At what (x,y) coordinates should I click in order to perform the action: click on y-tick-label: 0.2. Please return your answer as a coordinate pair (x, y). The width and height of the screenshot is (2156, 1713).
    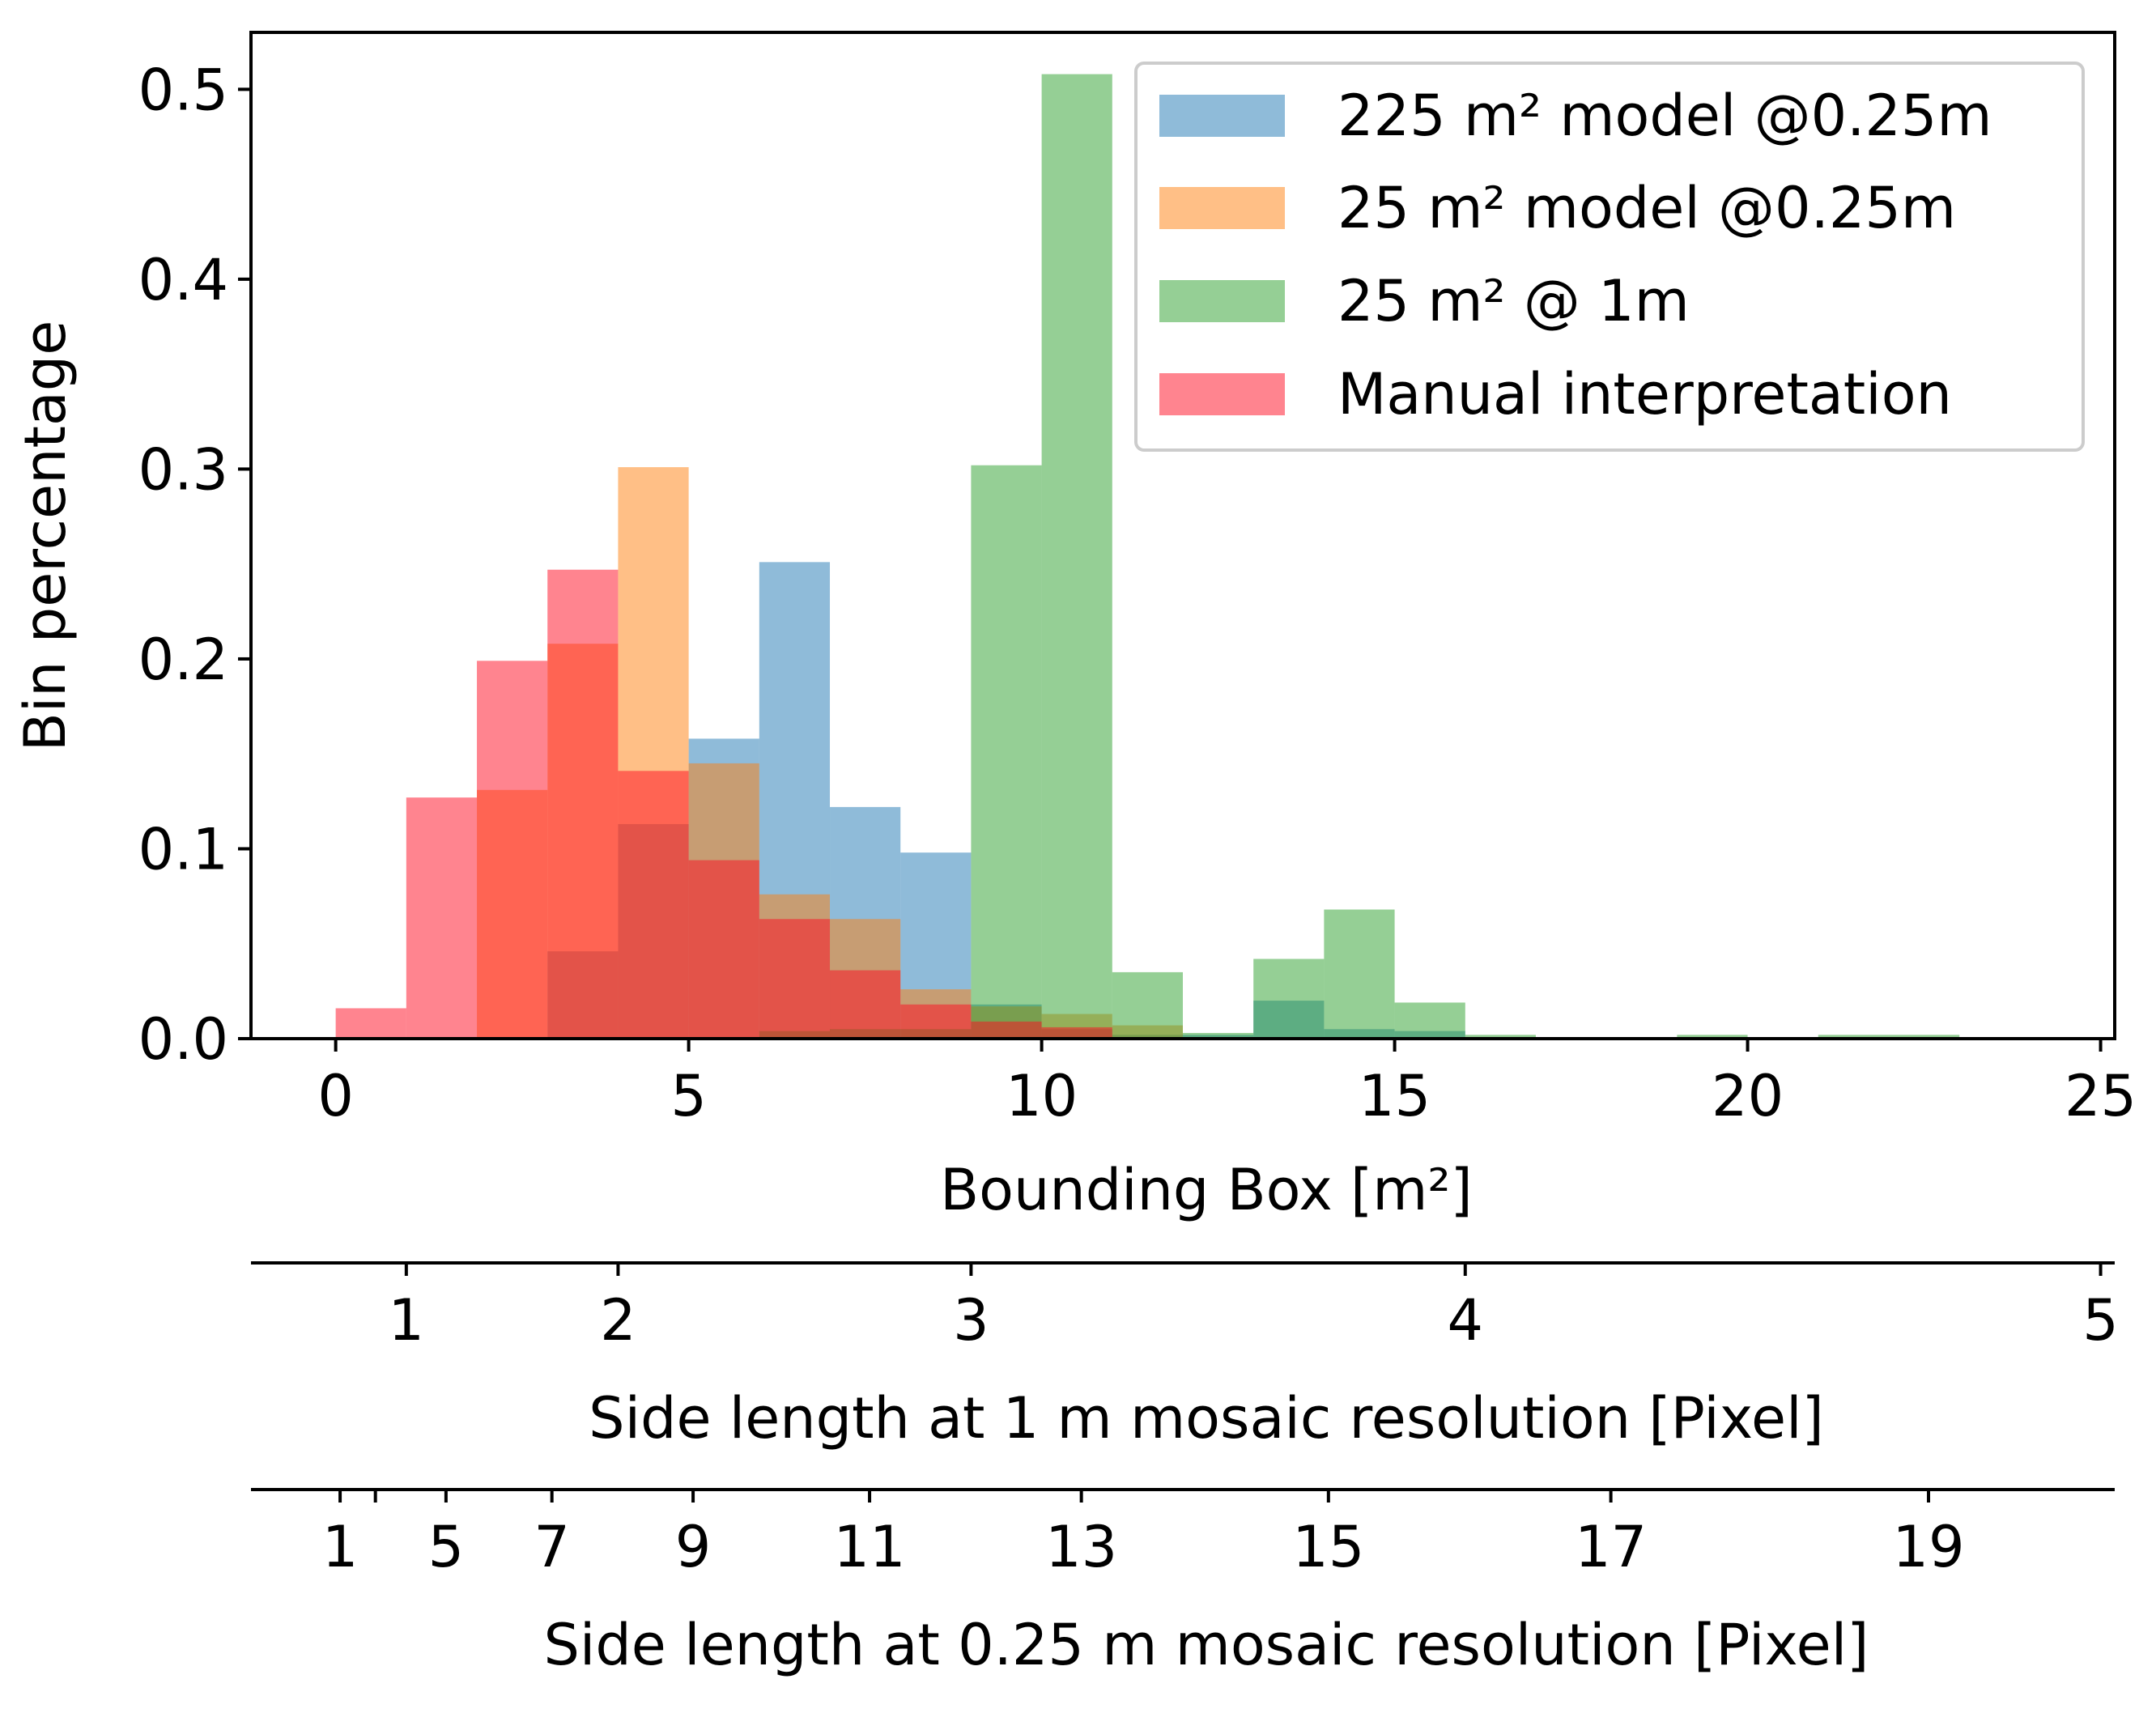
    Looking at the image, I should click on (183, 660).